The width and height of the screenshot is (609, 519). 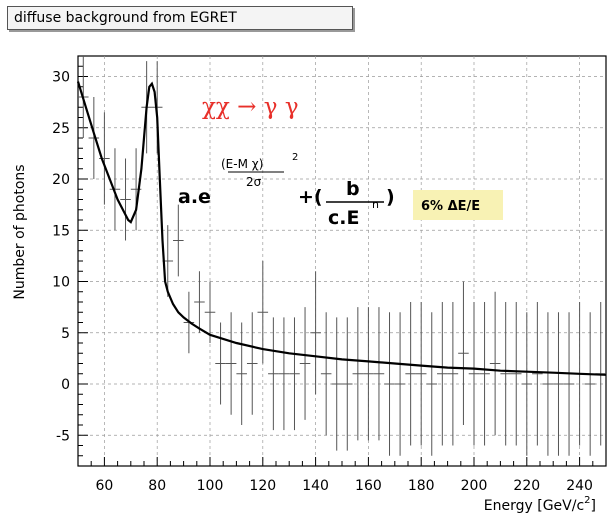 I want to click on x-tick-label: 160, so click(x=368, y=486).